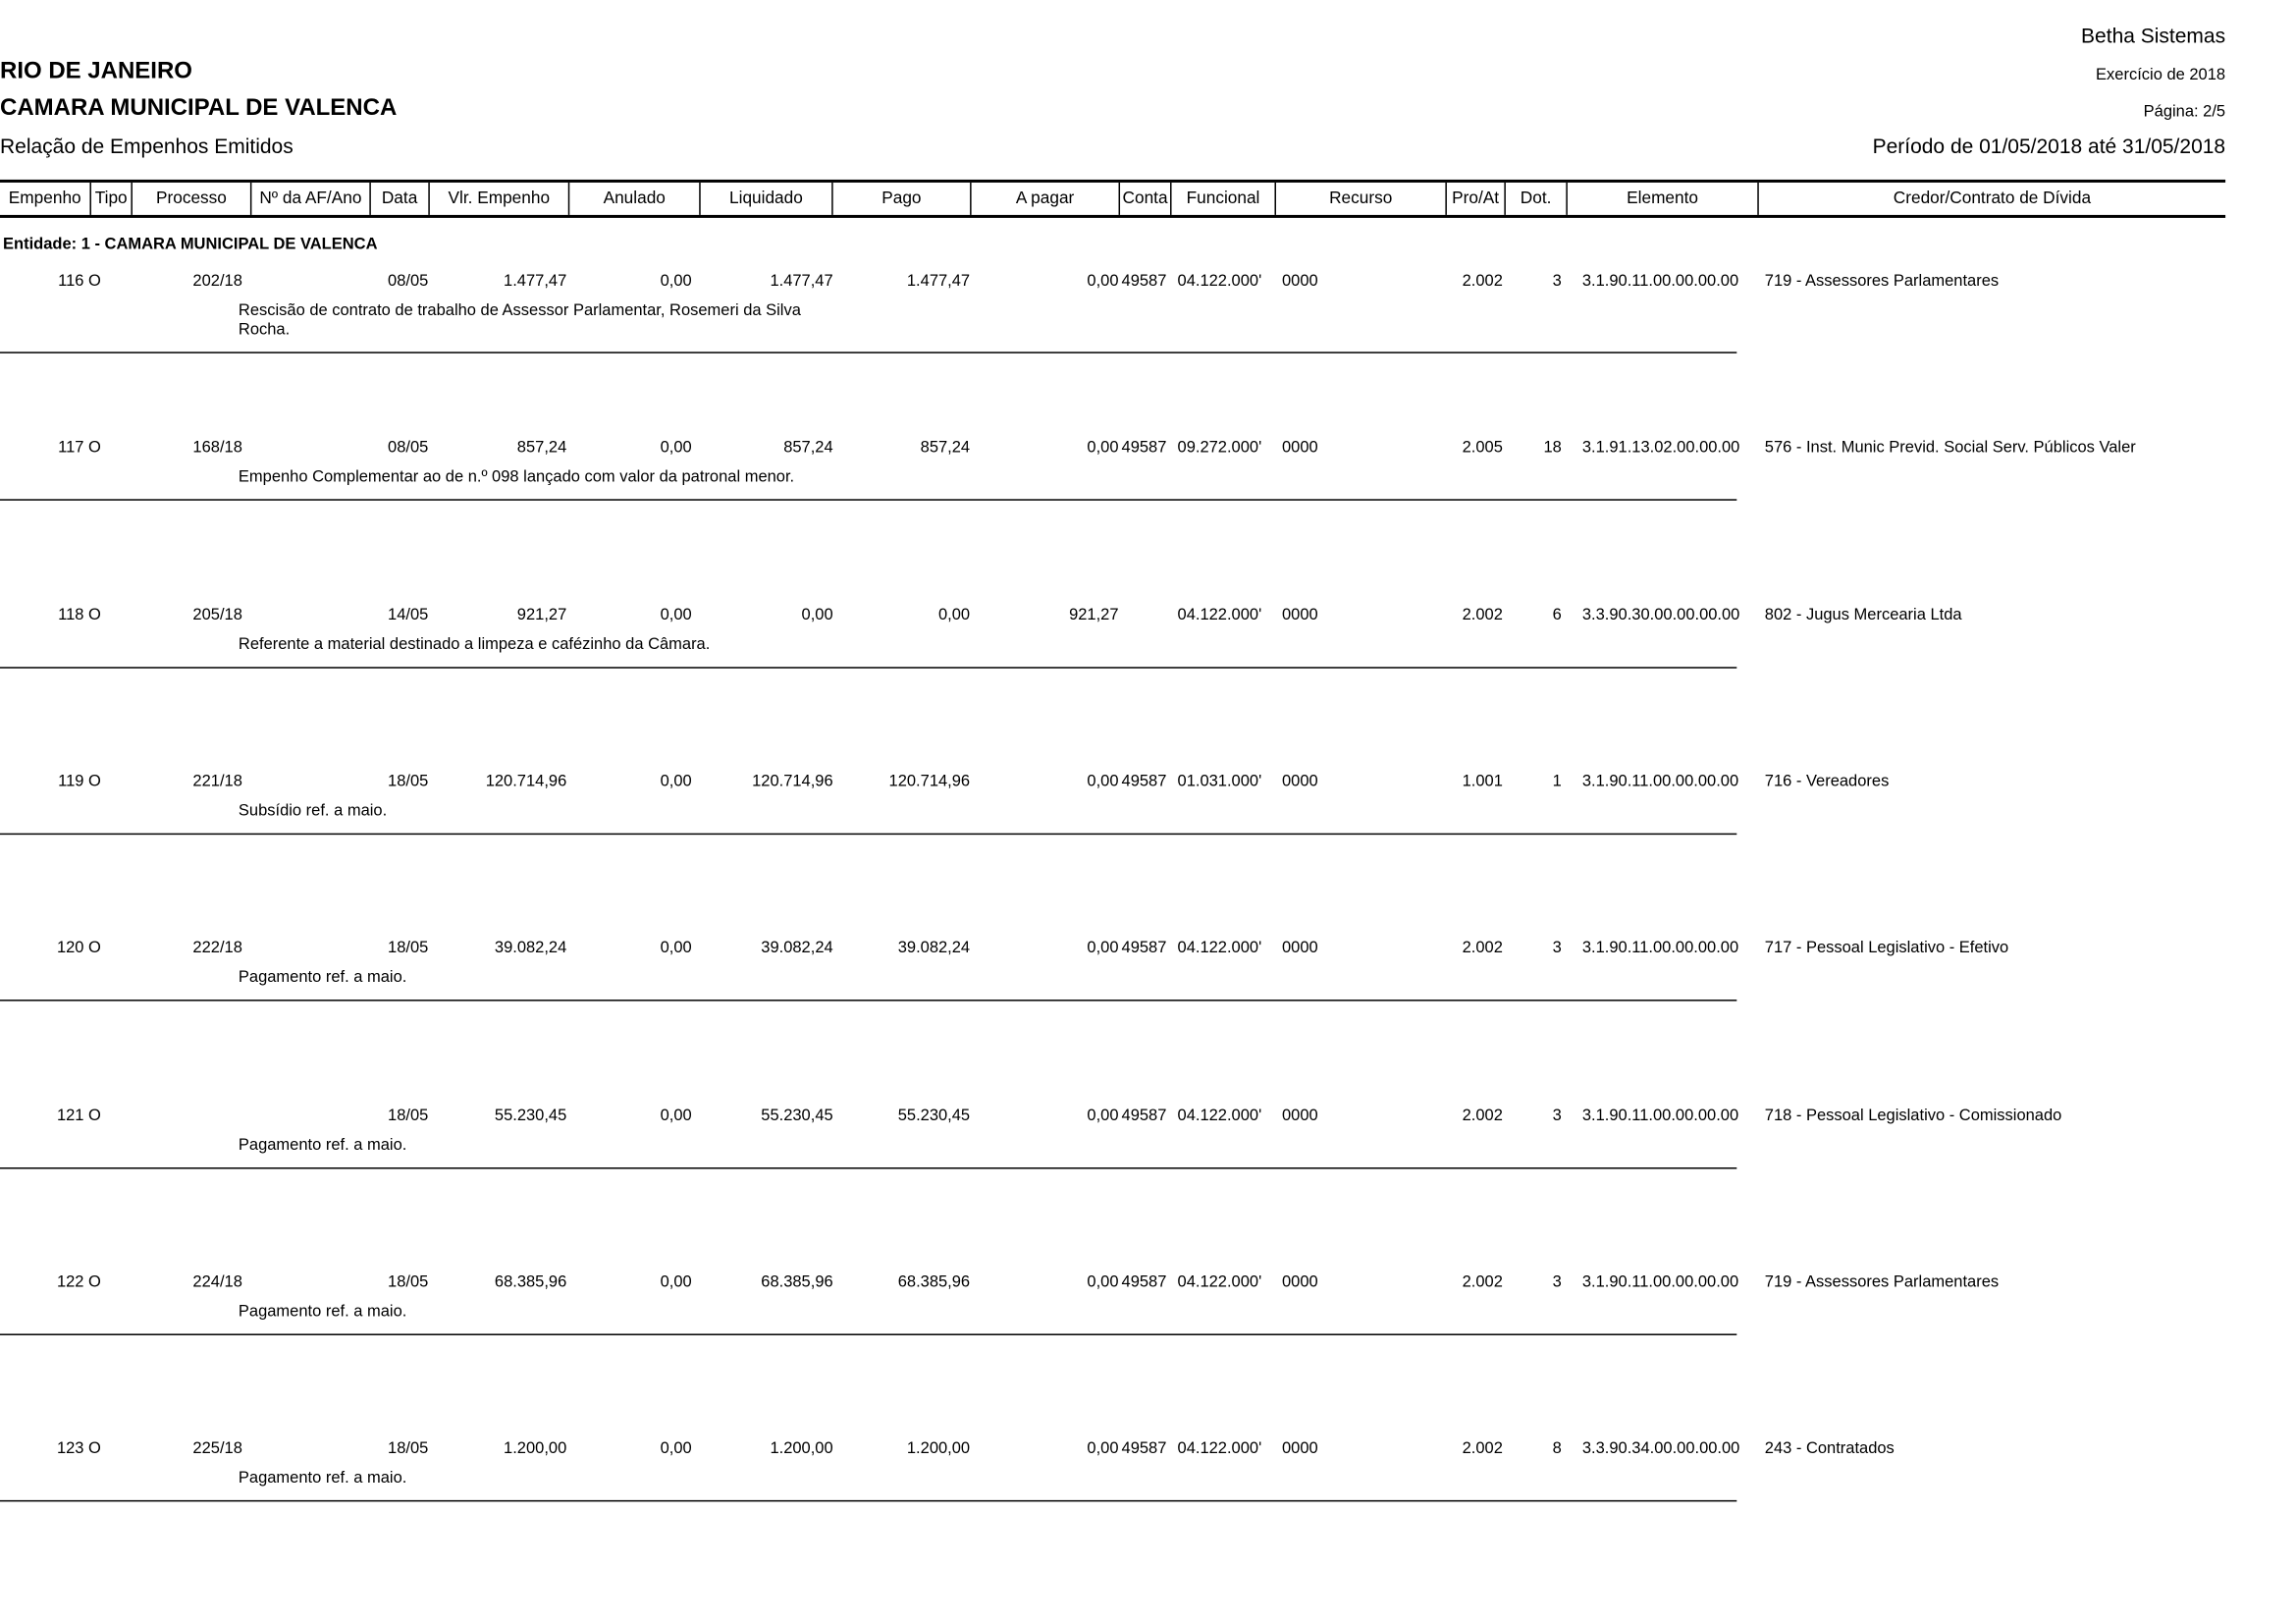 Image resolution: width=2296 pixels, height=1623 pixels. Describe the element at coordinates (71, 281) in the screenshot. I see `cell-empenho: 116` at that location.